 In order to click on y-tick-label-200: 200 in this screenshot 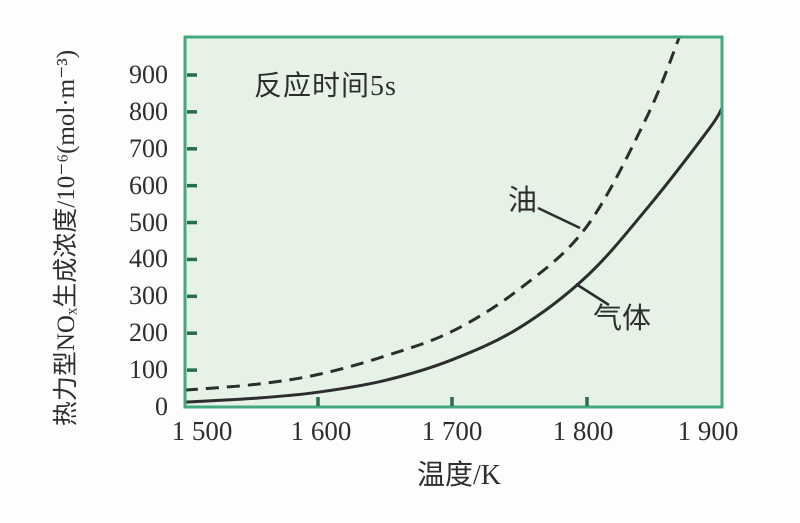, I will do `click(148, 333)`.